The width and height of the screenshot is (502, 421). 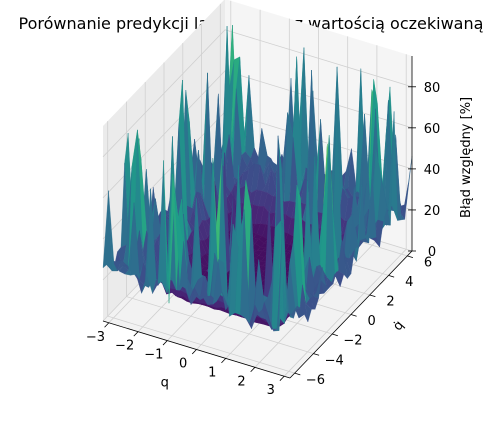 What do you see at coordinates (241, 381) in the screenshot?
I see `q-tick-label: 2` at bounding box center [241, 381].